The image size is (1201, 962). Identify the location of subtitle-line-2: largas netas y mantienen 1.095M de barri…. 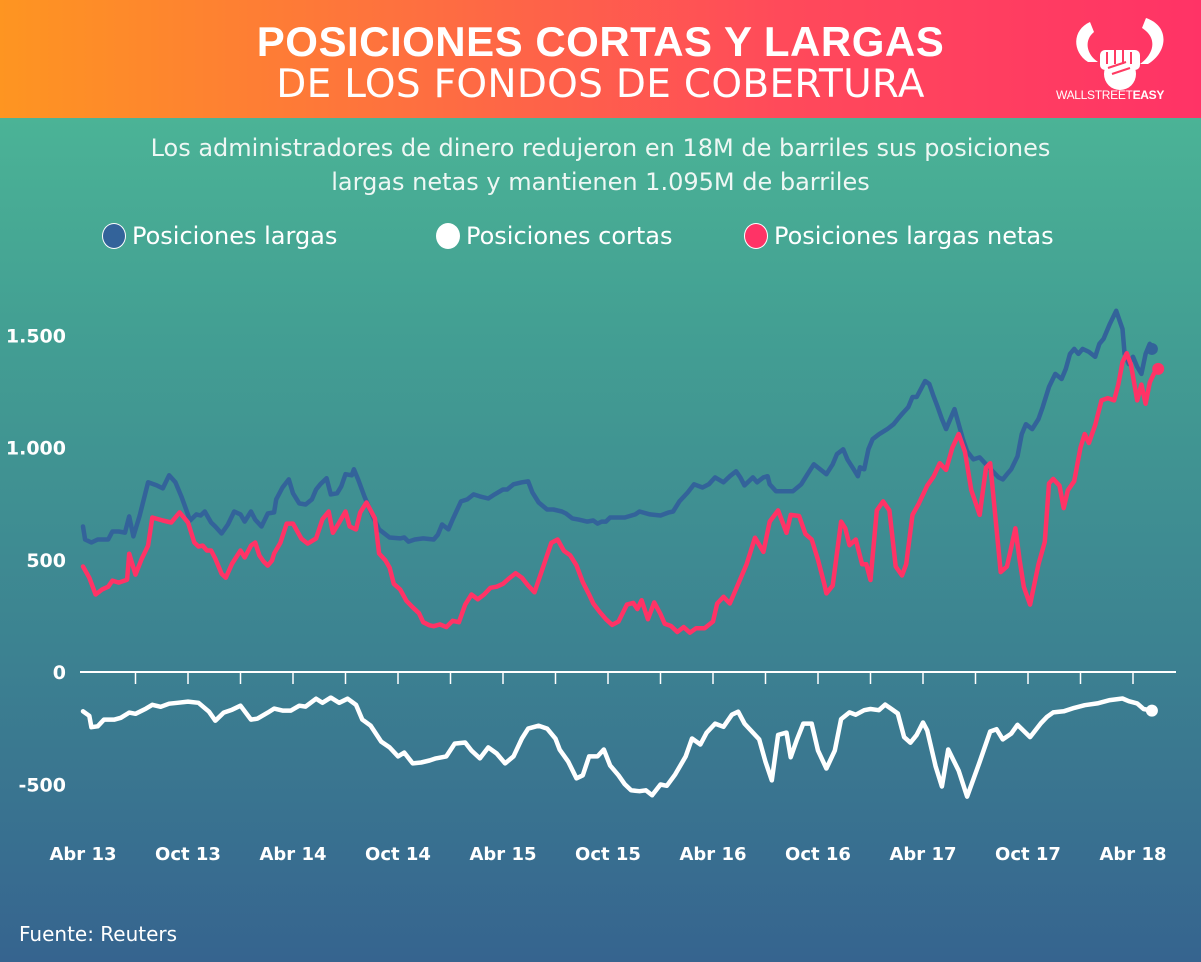
(600, 182).